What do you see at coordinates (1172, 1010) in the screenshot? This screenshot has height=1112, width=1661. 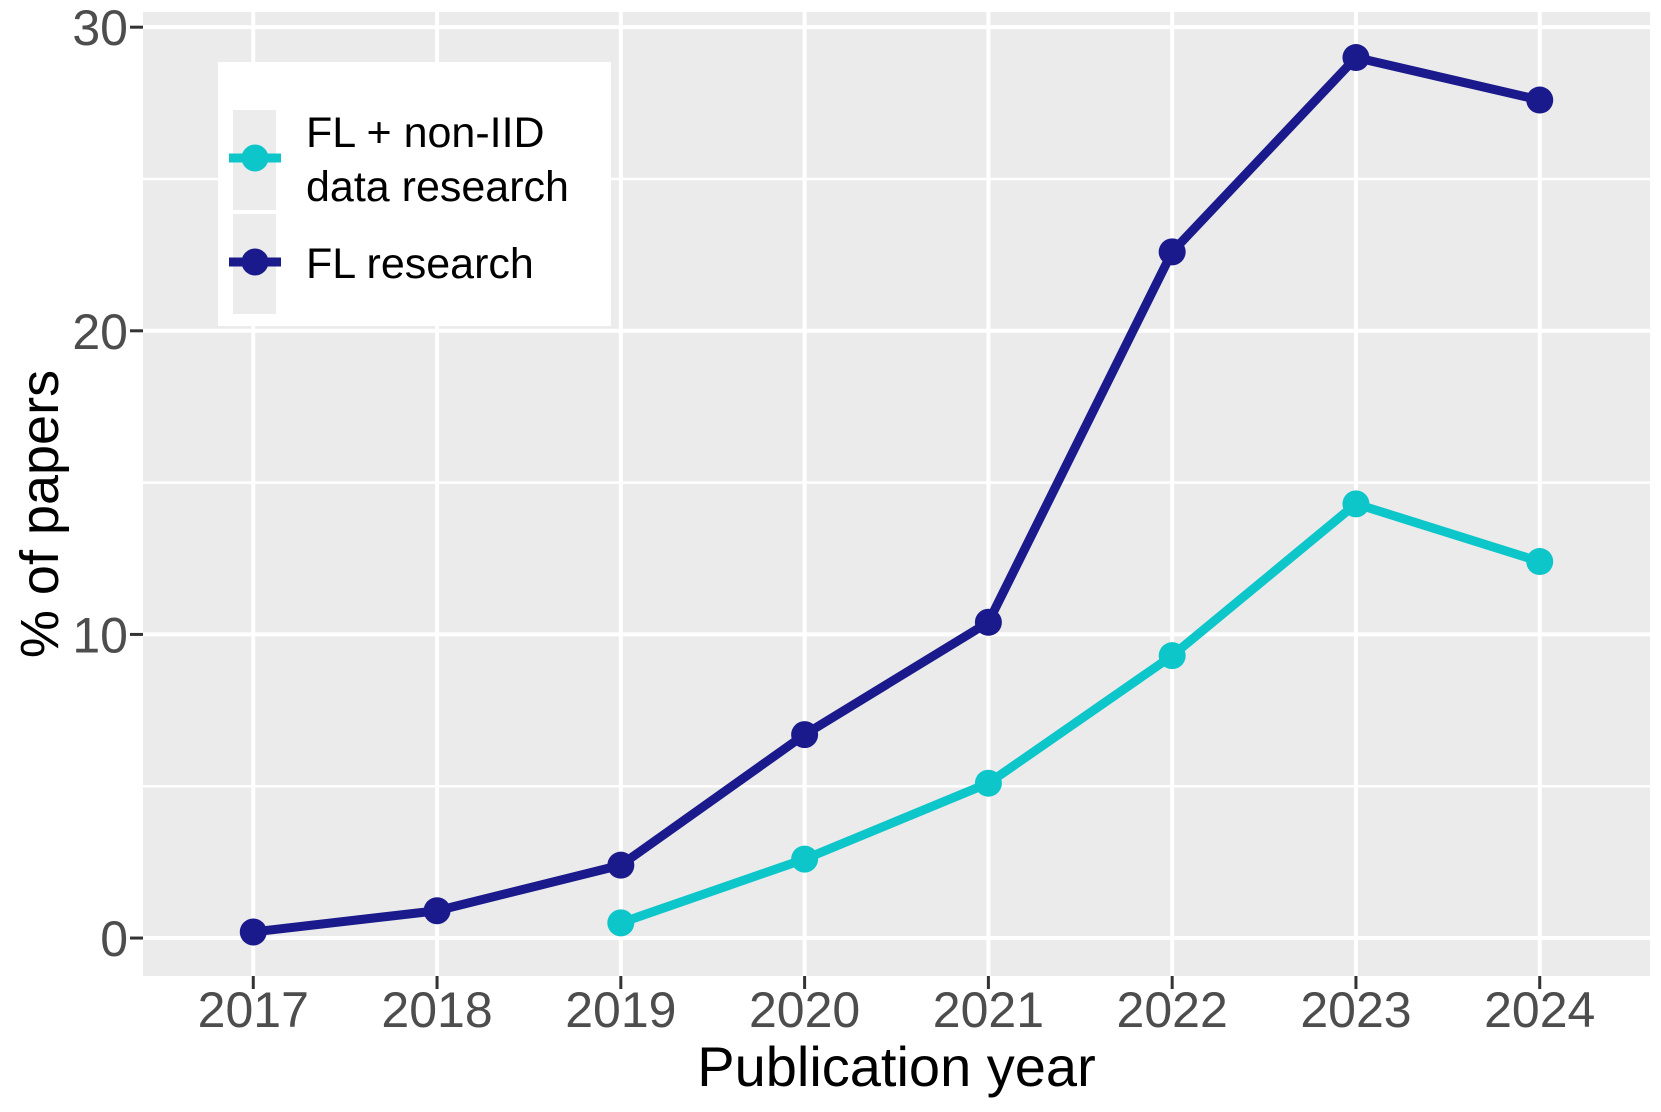 I see `x-tick-label: 2022` at bounding box center [1172, 1010].